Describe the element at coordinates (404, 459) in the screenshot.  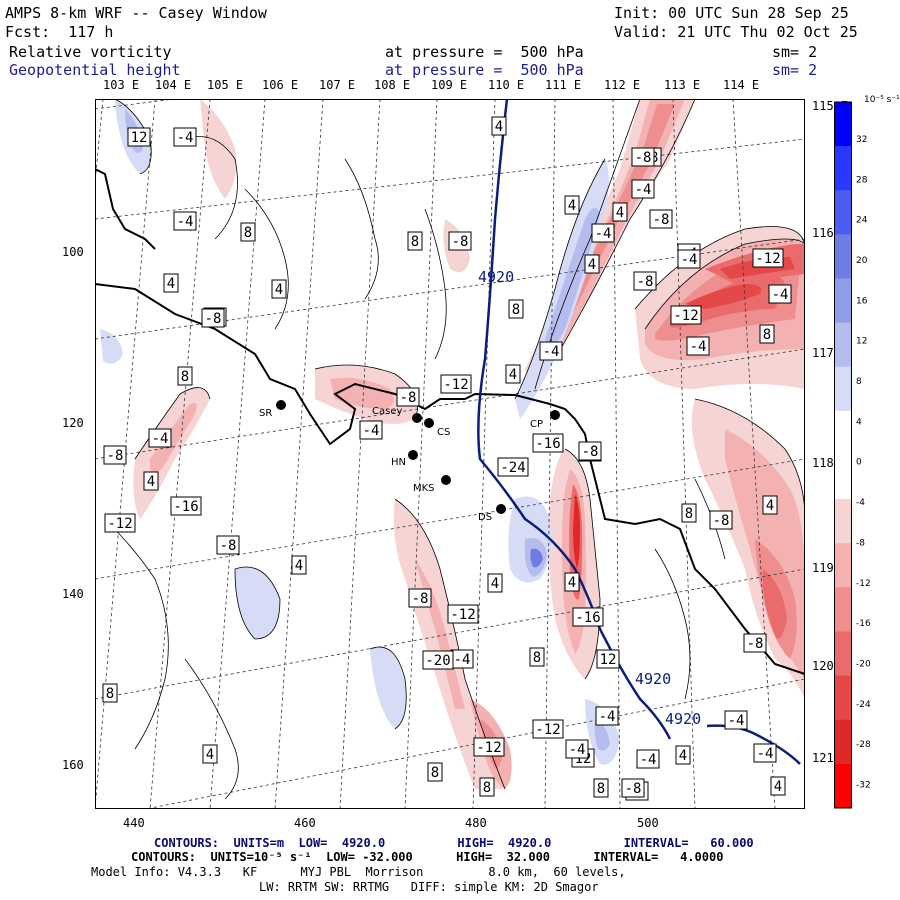
I see `station-hn: HN` at that location.